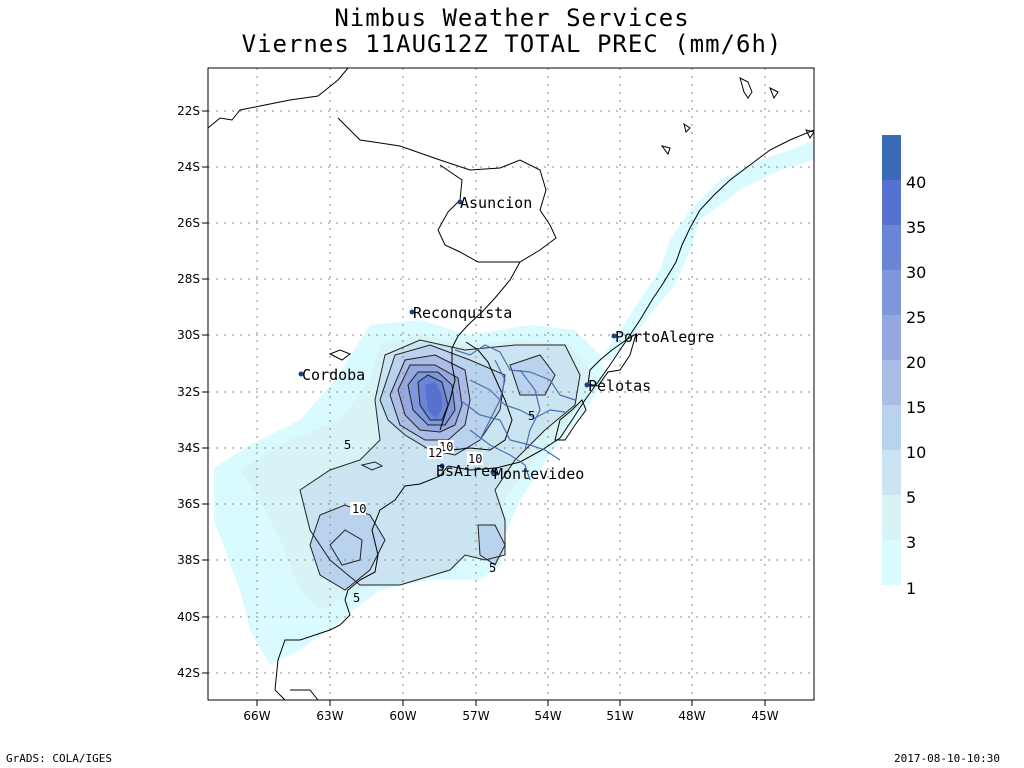  What do you see at coordinates (467, 471) in the screenshot?
I see `city-label-bsaires: BsAires` at bounding box center [467, 471].